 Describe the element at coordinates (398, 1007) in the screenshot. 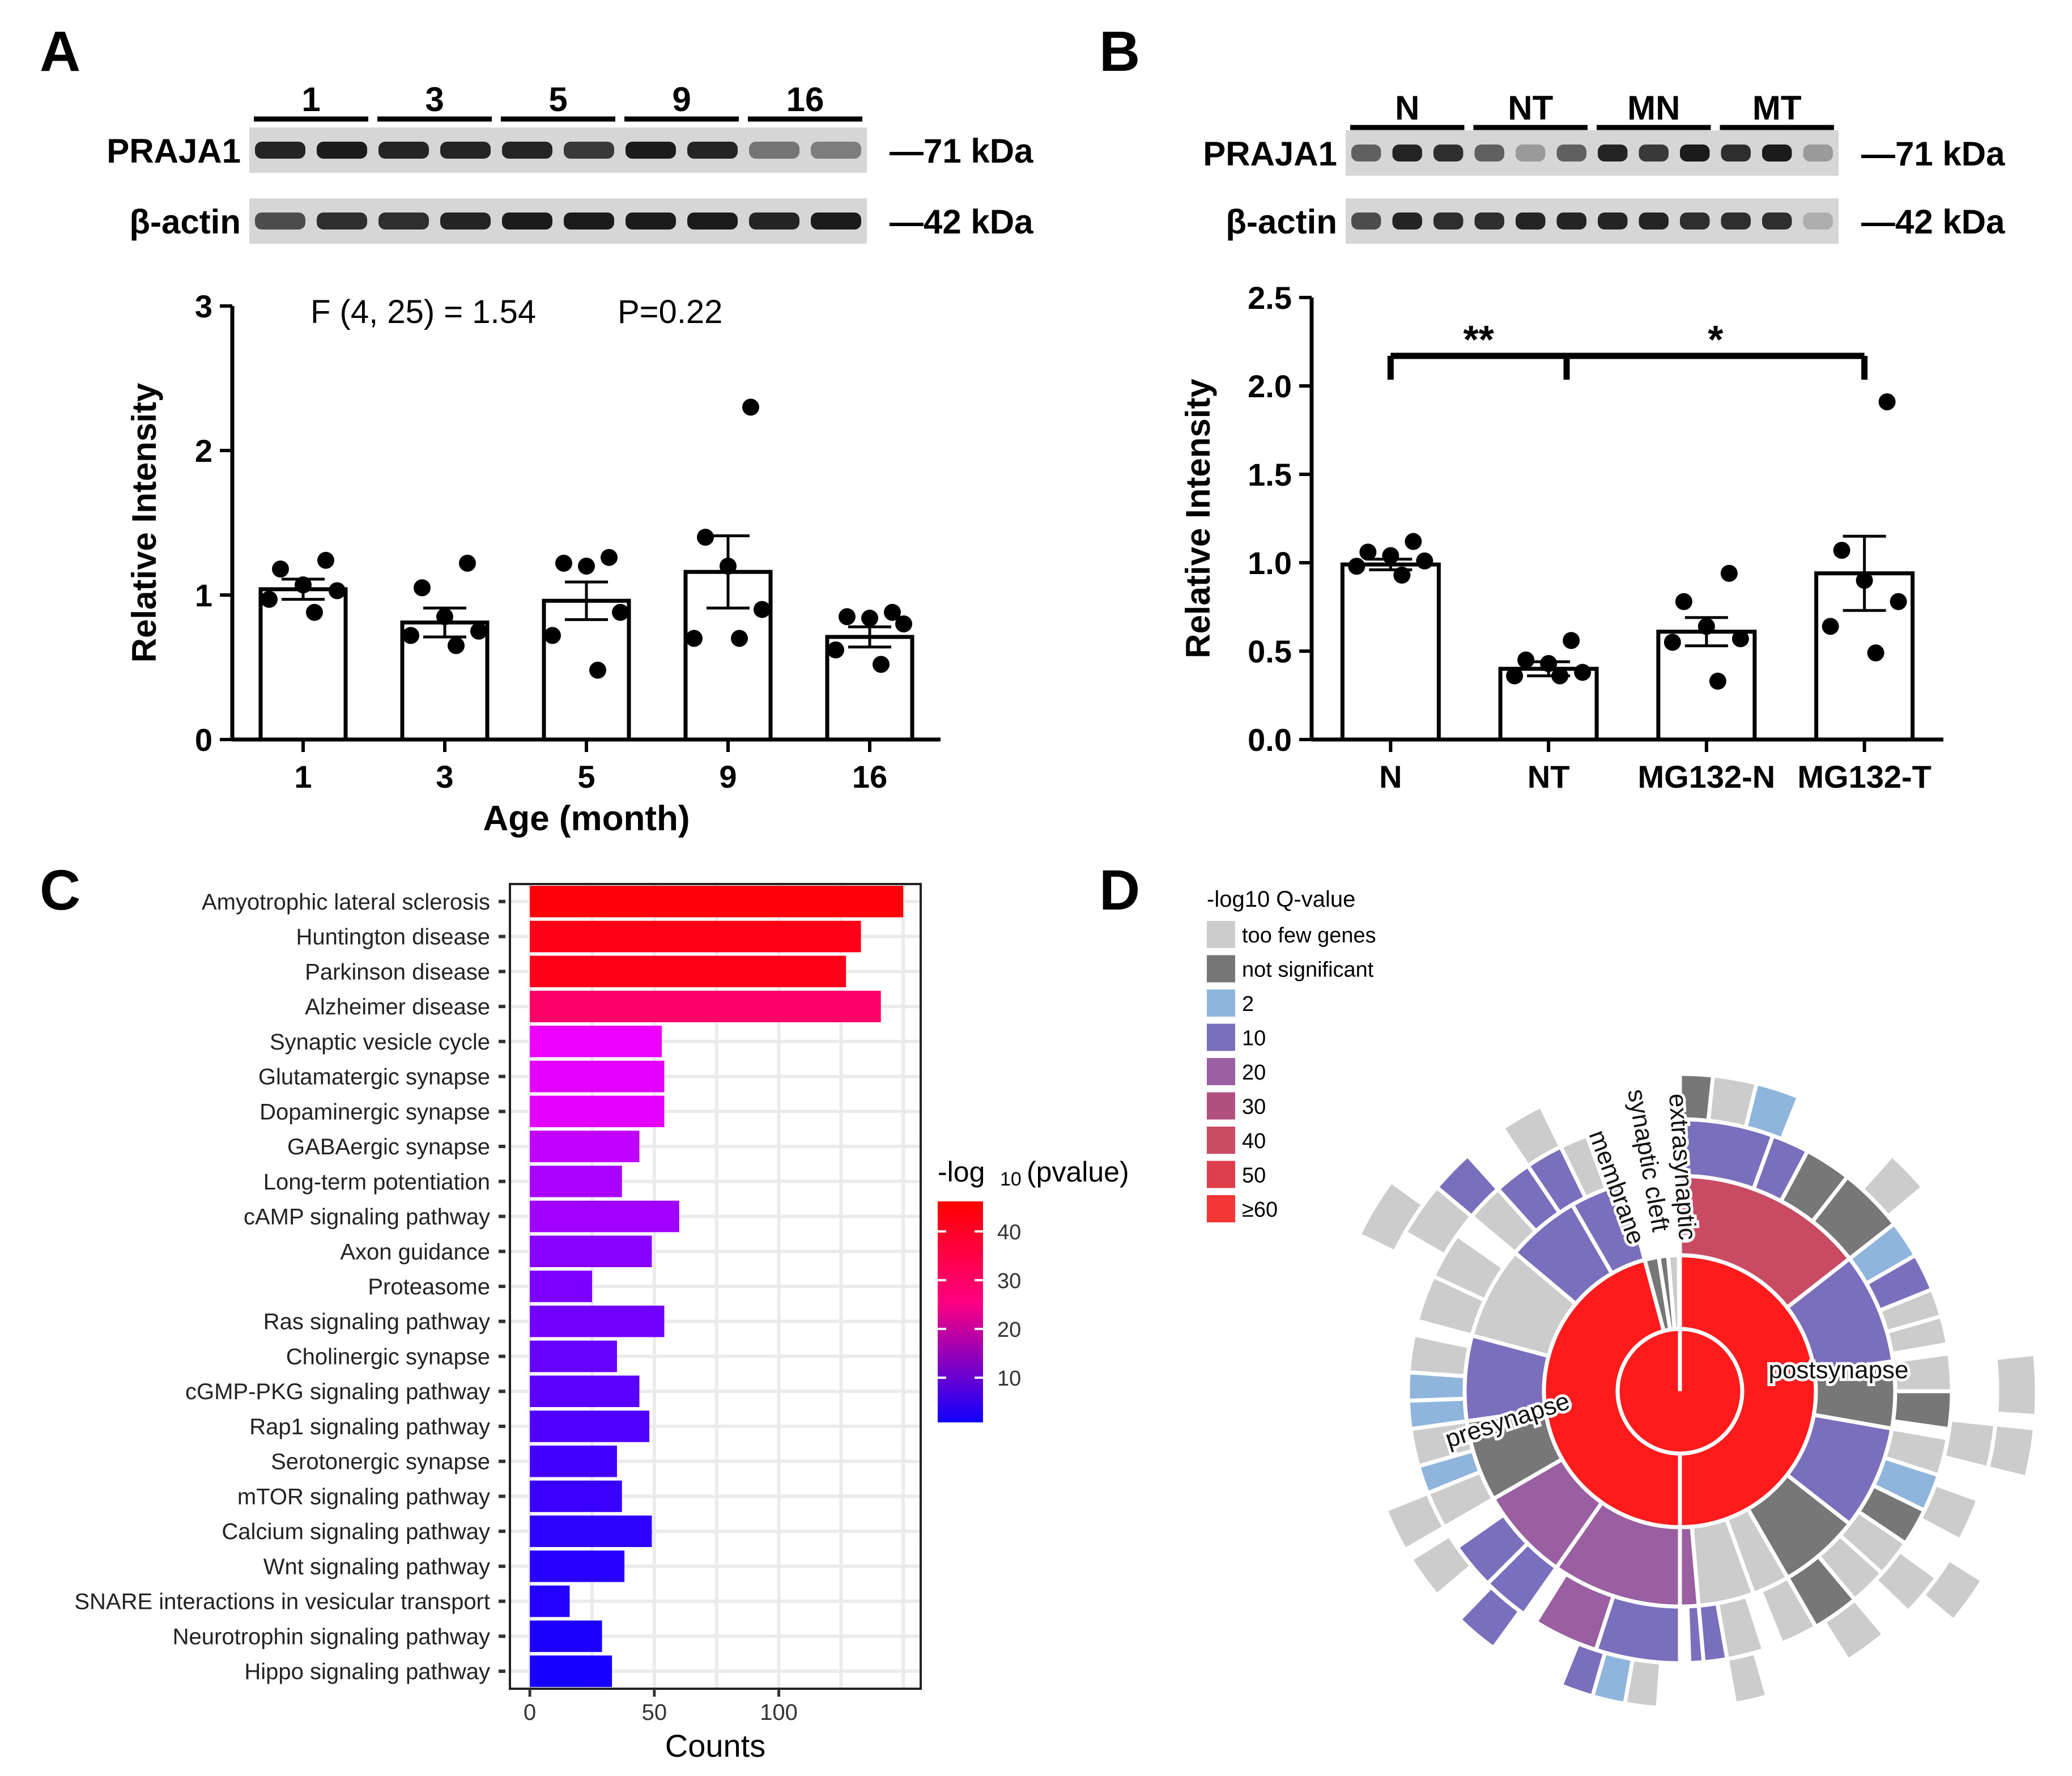

I see `y-tick-label: Alzheimer disease` at that location.